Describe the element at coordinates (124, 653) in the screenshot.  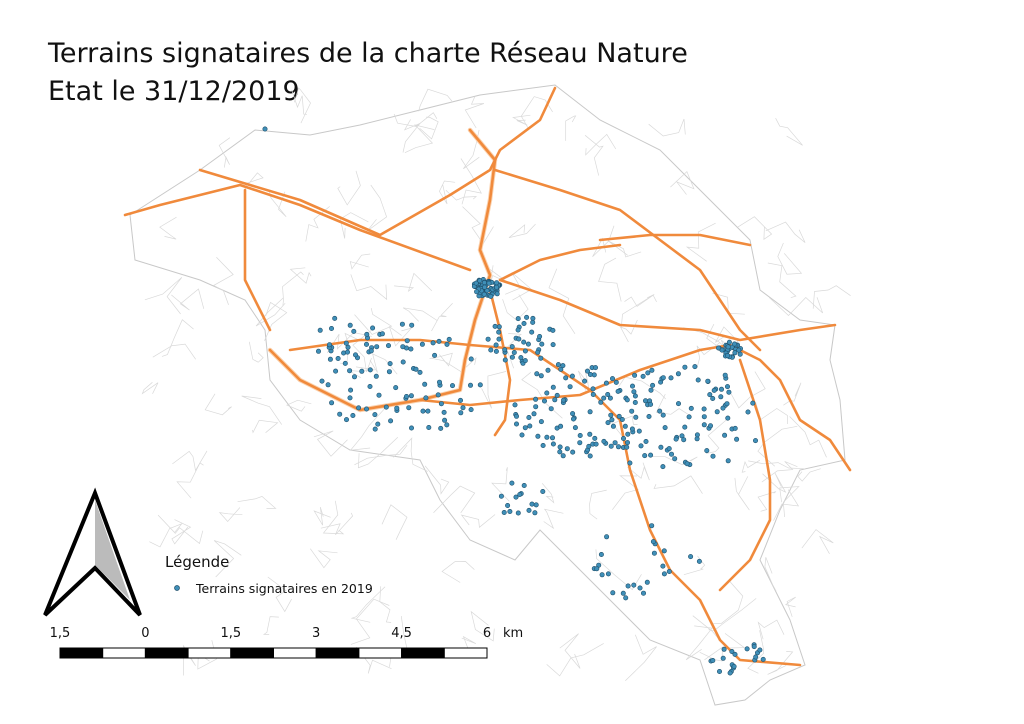
I see `scale-segment` at that location.